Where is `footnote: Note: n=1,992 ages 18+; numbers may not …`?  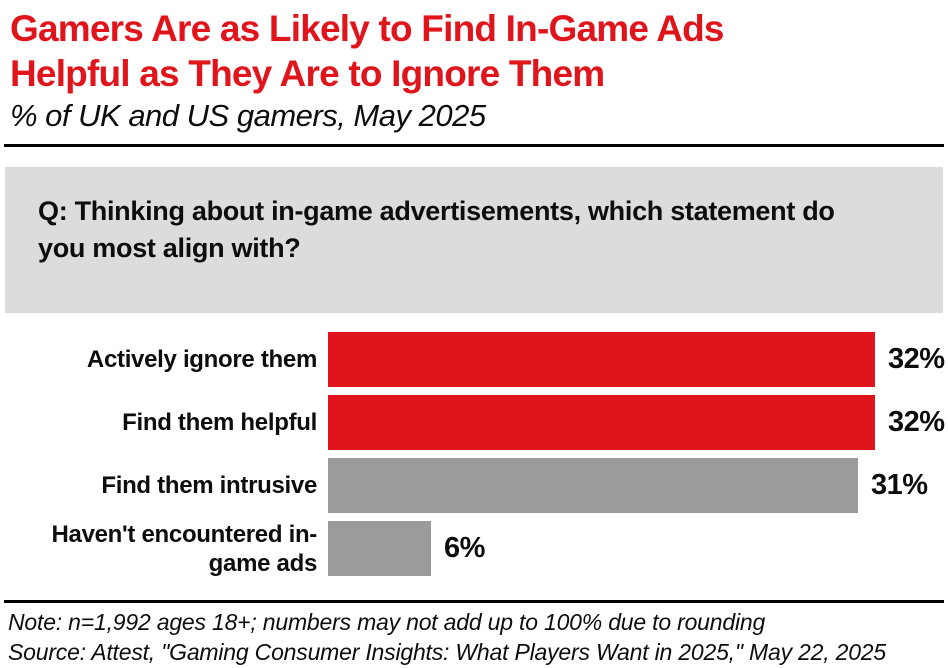 footnote: Note: n=1,992 ages 18+; numbers may not … is located at coordinates (387, 622).